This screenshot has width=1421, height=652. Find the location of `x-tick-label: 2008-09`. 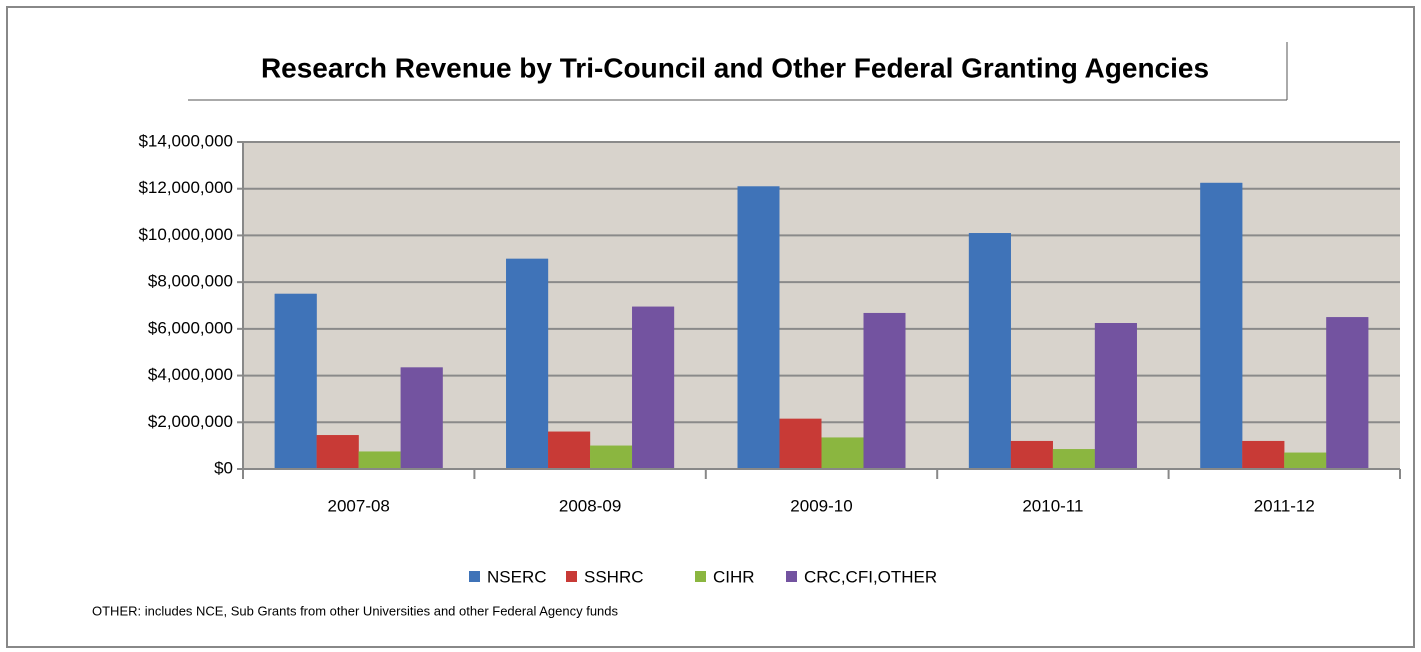

x-tick-label: 2008-09 is located at coordinates (590, 505).